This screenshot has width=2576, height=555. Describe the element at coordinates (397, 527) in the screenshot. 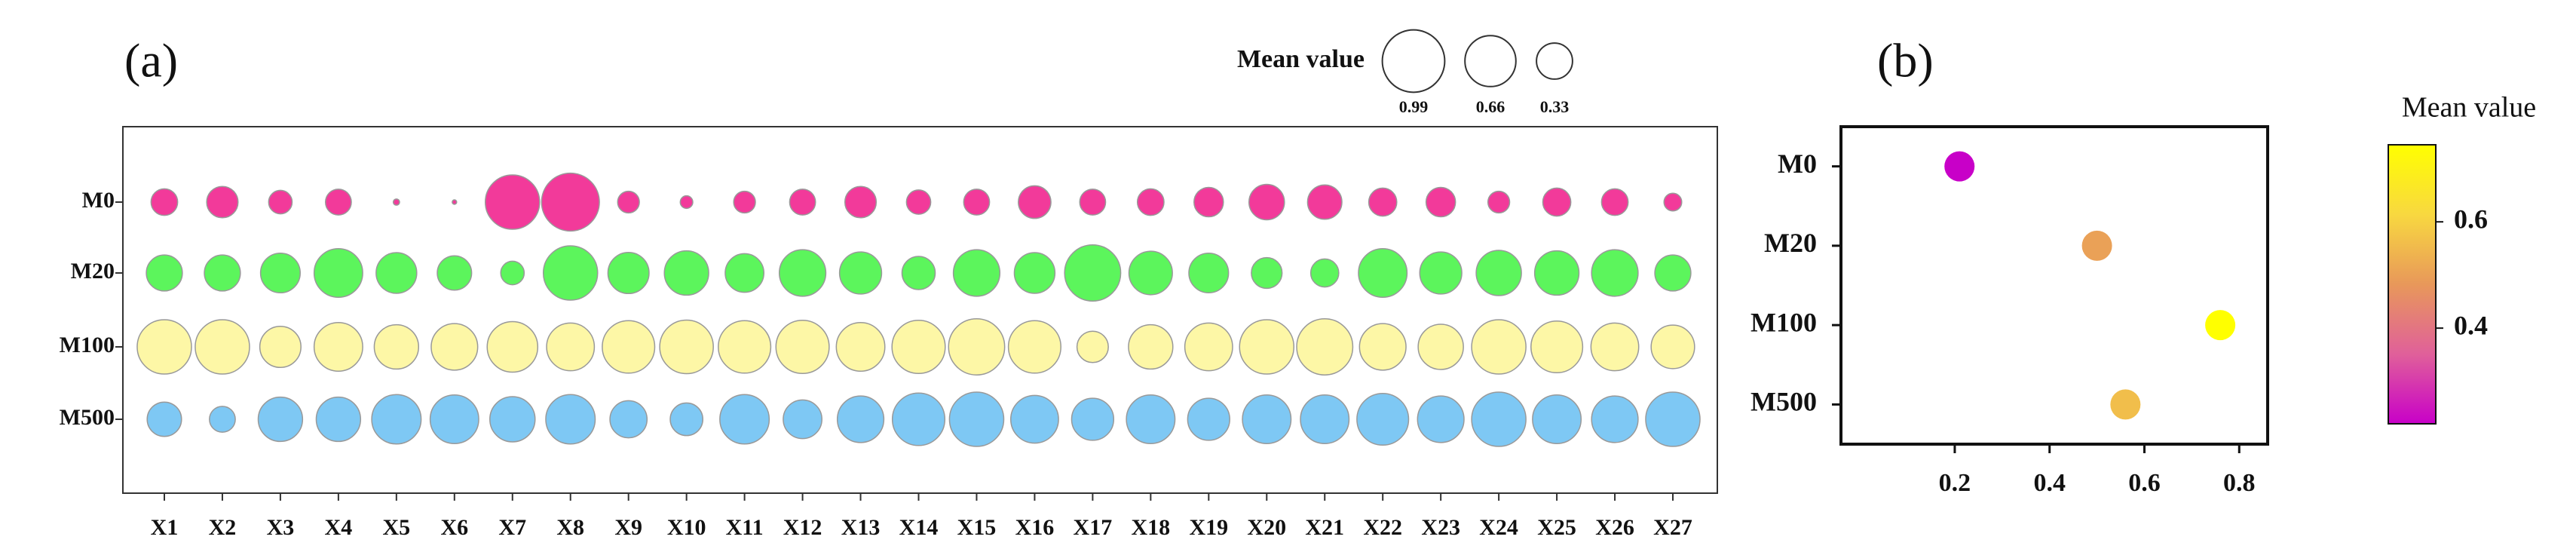

I see `x-tick-label: X5` at that location.